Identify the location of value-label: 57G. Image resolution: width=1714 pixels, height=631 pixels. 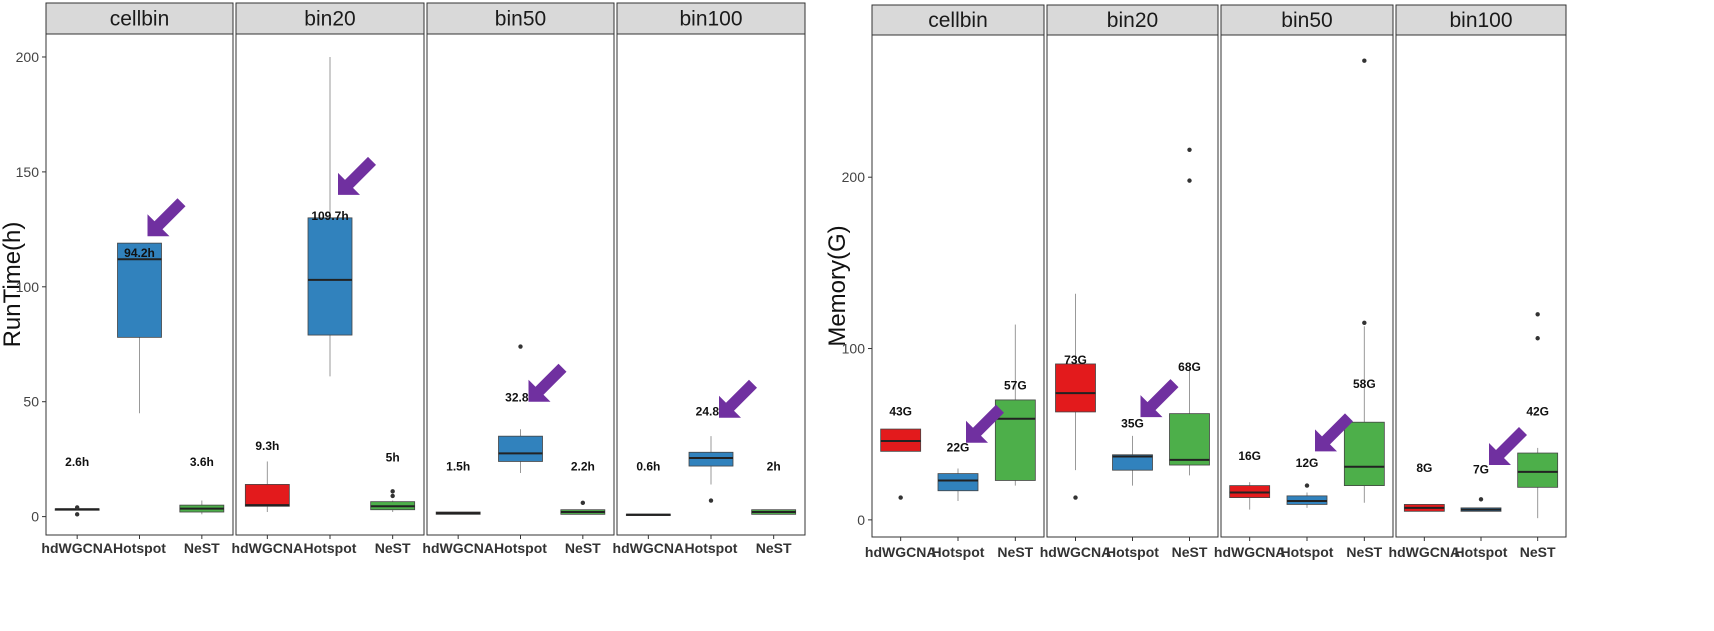
(1015, 386).